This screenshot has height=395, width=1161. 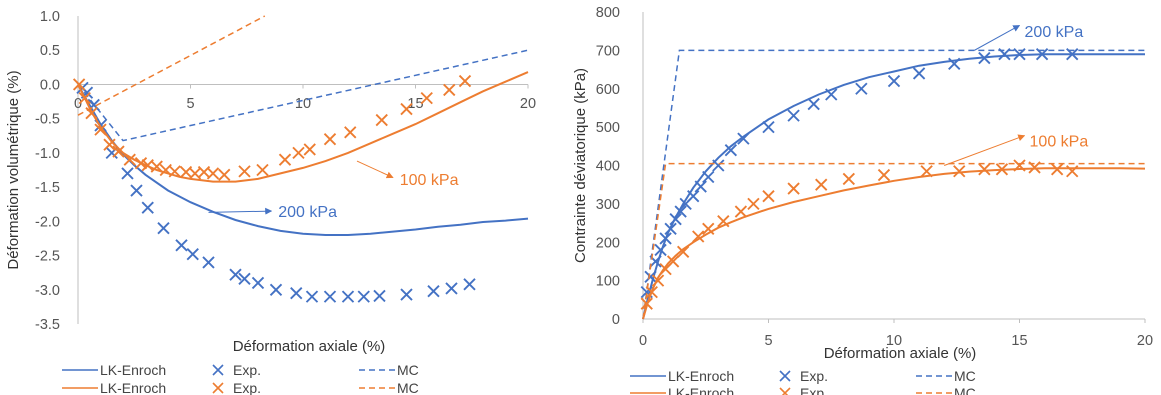 What do you see at coordinates (47, 188) in the screenshot?
I see `y-tick-label: -1.5` at bounding box center [47, 188].